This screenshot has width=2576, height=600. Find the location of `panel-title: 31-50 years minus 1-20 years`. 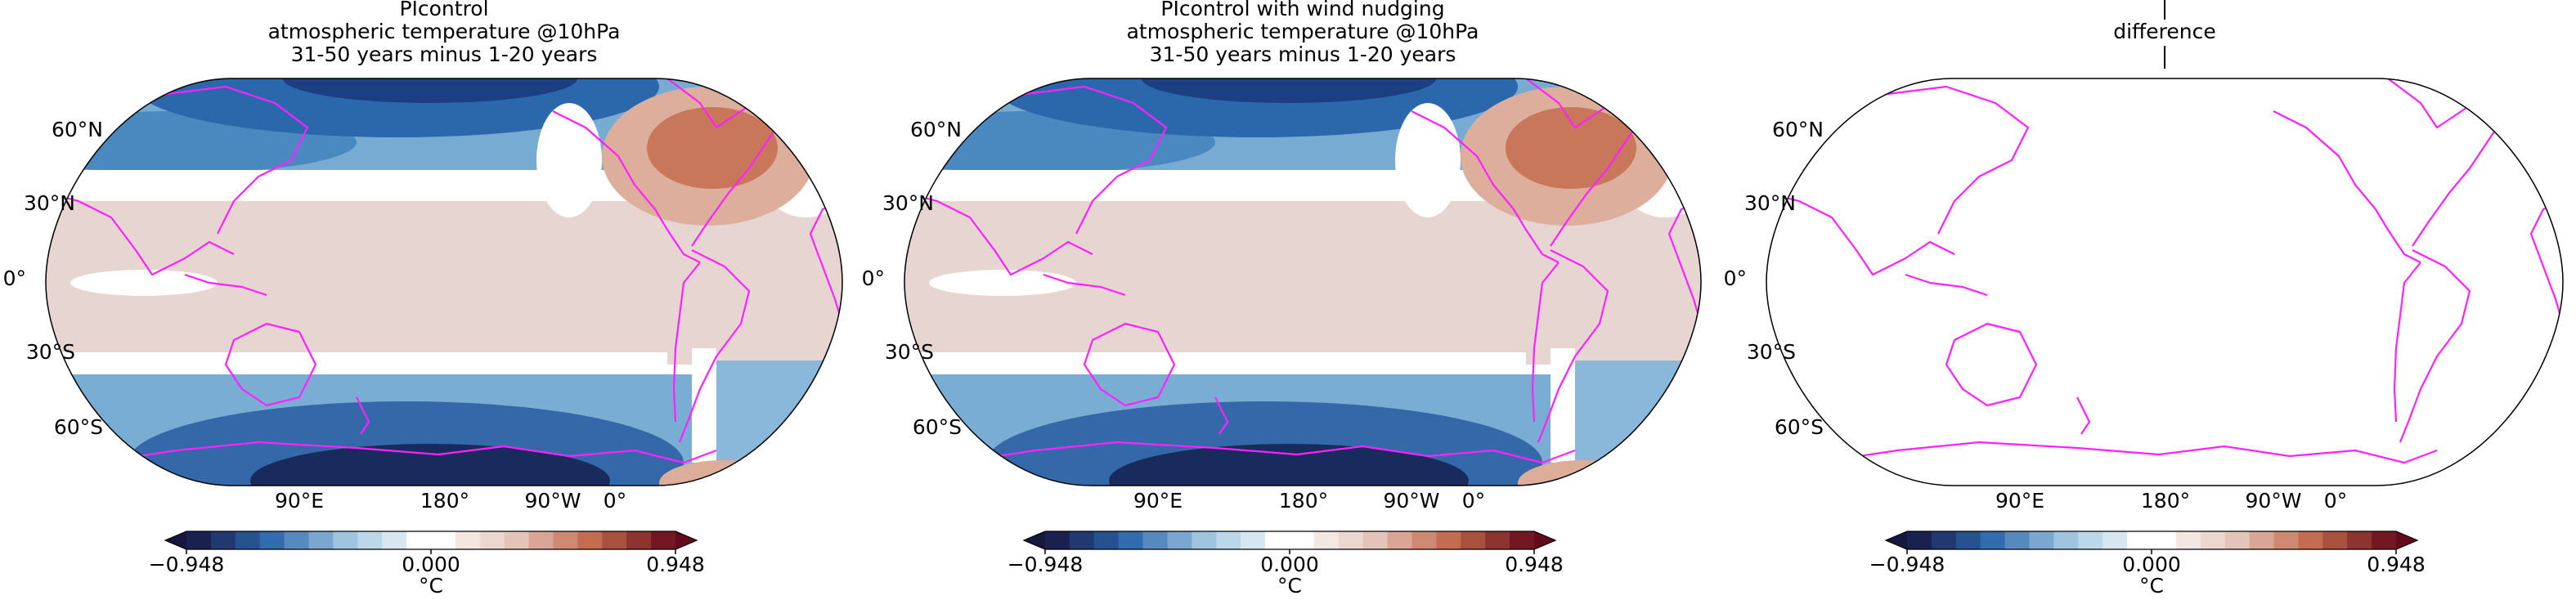

panel-title: 31-50 years minus 1-20 years is located at coordinates (444, 54).